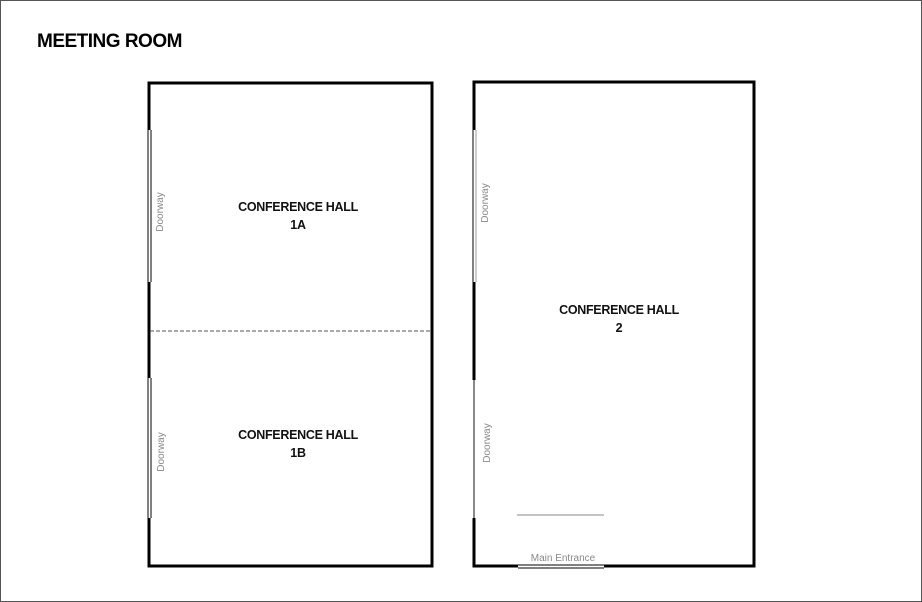  I want to click on main-entrance-label: Main Entrance, so click(563, 558).